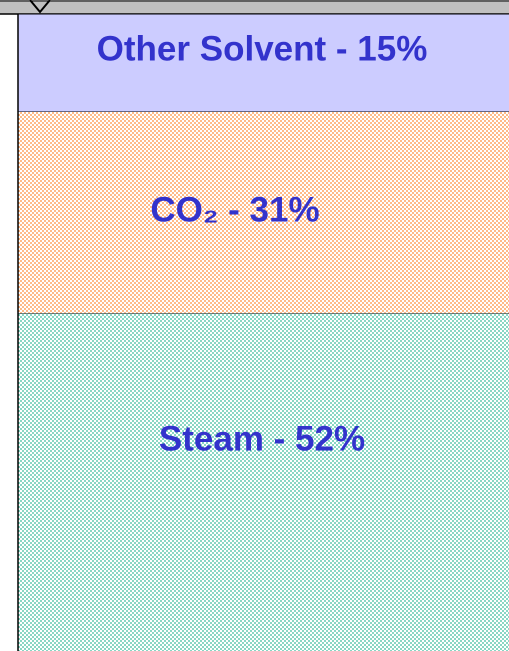  What do you see at coordinates (262, 439) in the screenshot?
I see `value-label: Steam - 52%` at bounding box center [262, 439].